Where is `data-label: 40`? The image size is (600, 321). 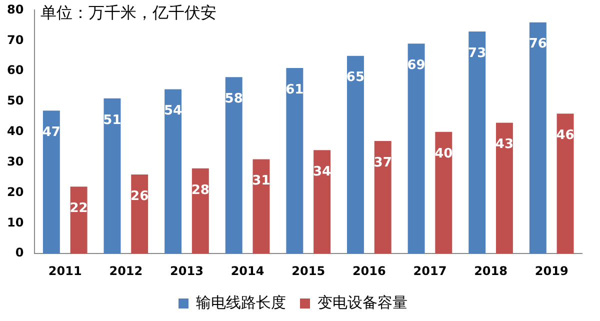 data-label: 40 is located at coordinates (443, 154).